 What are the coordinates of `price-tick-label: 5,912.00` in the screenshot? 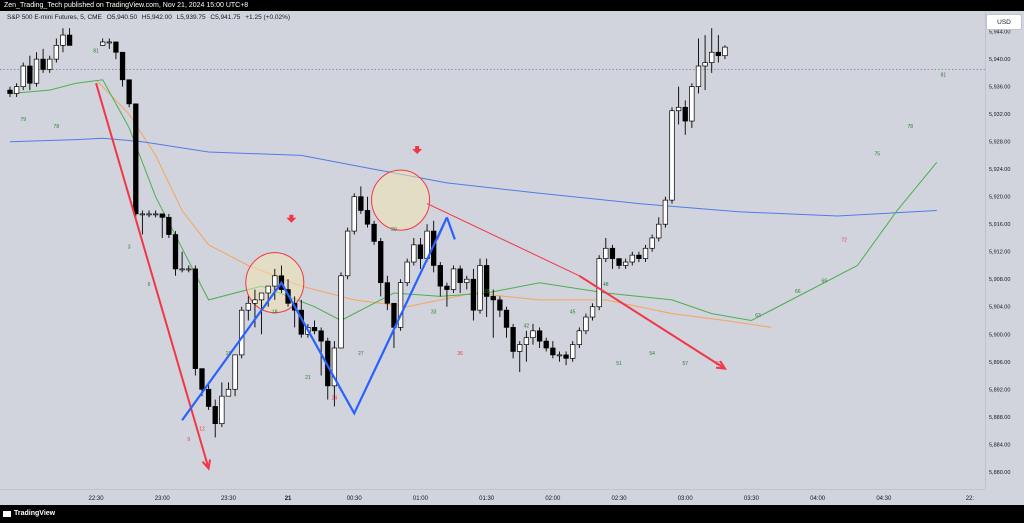 It's located at (999, 253).